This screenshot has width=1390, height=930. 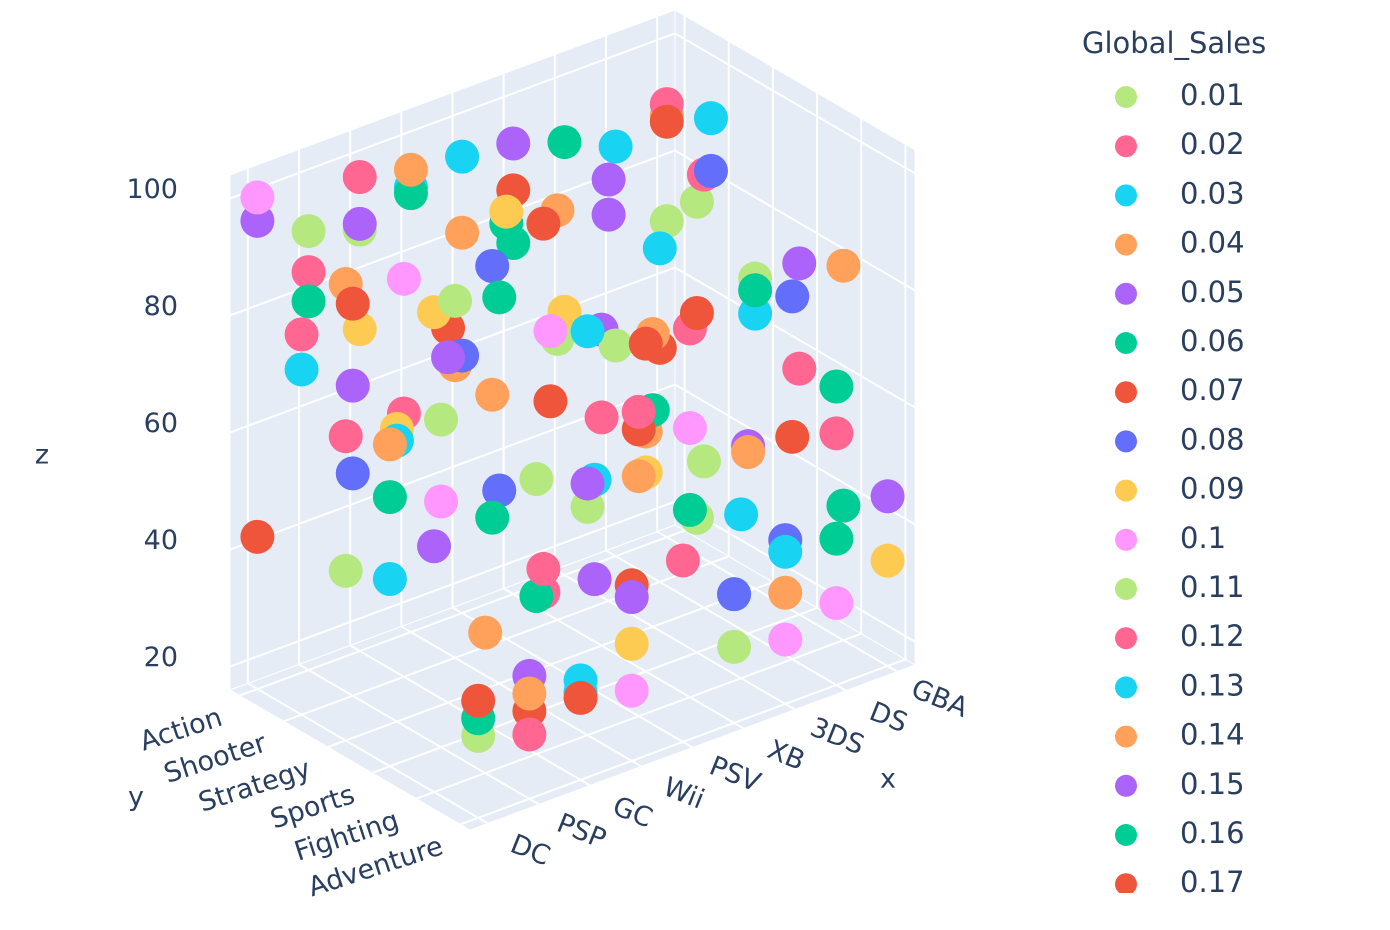 What do you see at coordinates (786, 755) in the screenshot?
I see `x-tick-label: XB` at bounding box center [786, 755].